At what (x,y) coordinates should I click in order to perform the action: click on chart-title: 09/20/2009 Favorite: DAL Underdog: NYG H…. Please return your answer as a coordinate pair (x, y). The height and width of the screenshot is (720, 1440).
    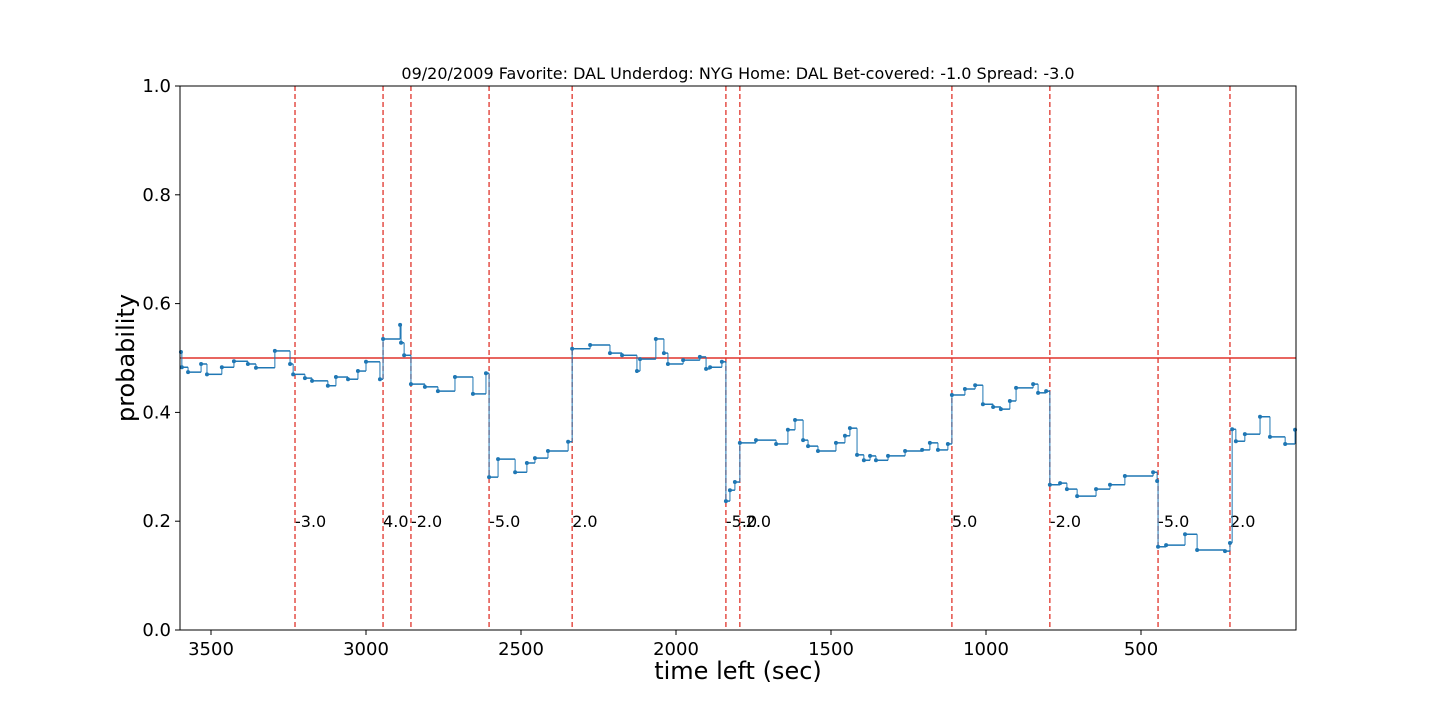
    Looking at the image, I should click on (737, 73).